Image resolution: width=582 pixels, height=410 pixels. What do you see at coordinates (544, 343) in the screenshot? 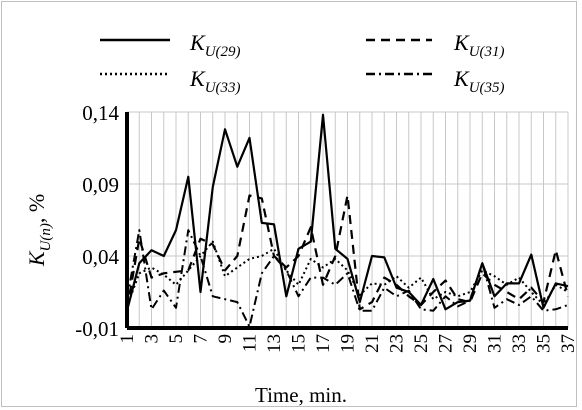
I see `x-tick-label: 35` at bounding box center [544, 343].